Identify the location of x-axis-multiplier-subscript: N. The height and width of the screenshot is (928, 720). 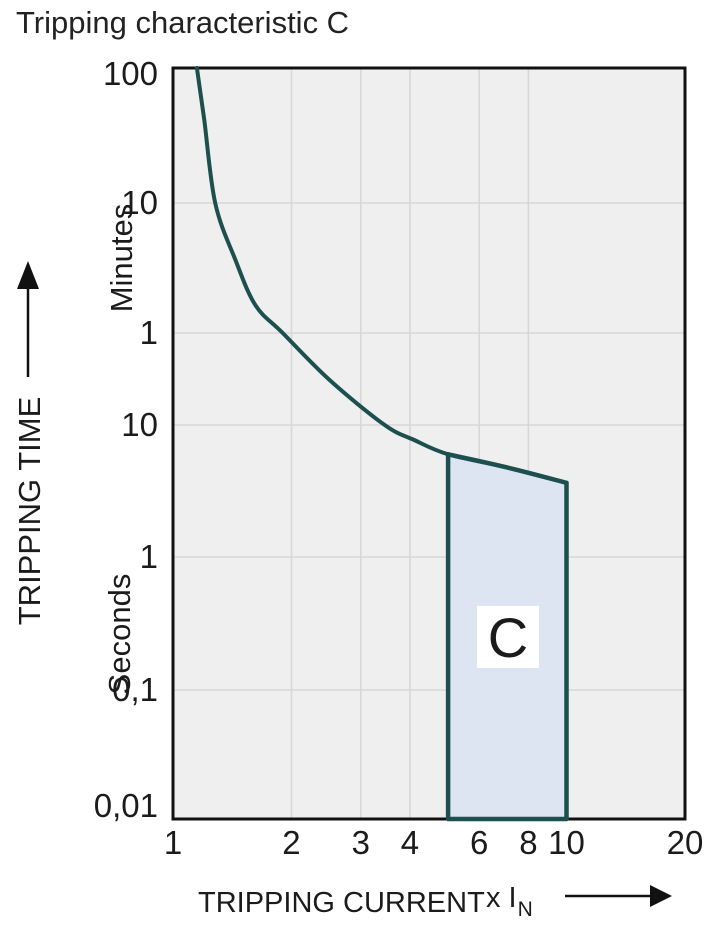
(525, 909).